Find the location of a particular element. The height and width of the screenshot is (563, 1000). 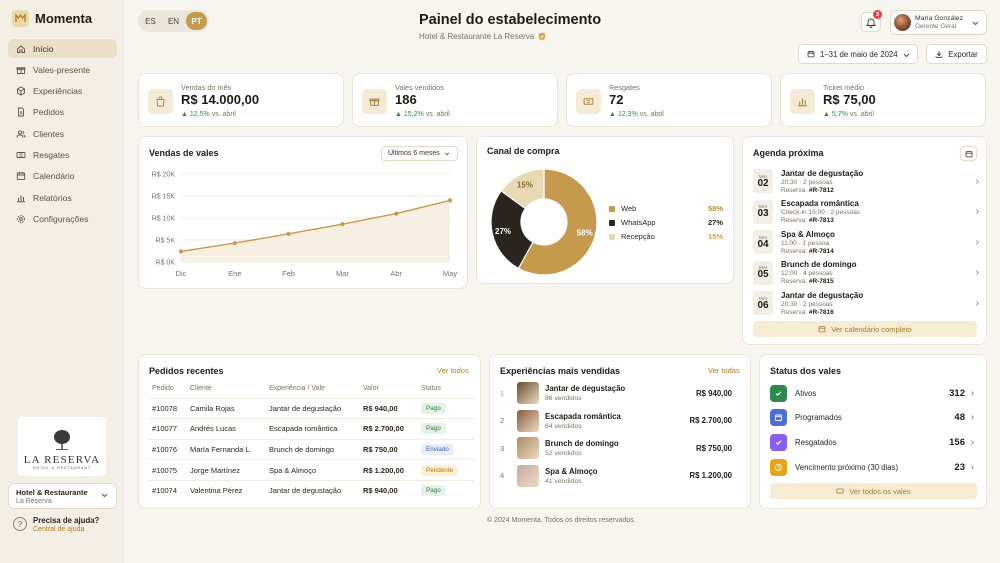

sidebar-item-clientes: Clientes is located at coordinates (62, 133).